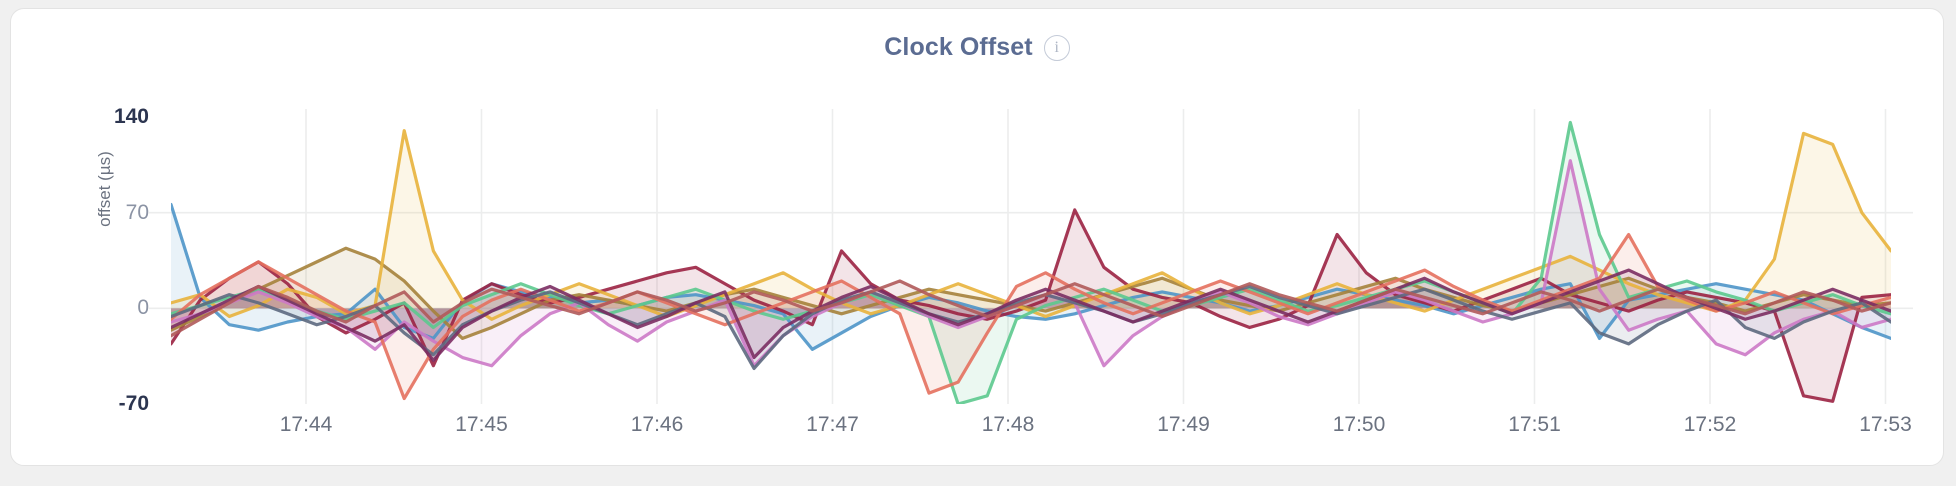 Image resolution: width=1956 pixels, height=486 pixels. I want to click on x-axis-tick-label: 17:52, so click(1710, 424).